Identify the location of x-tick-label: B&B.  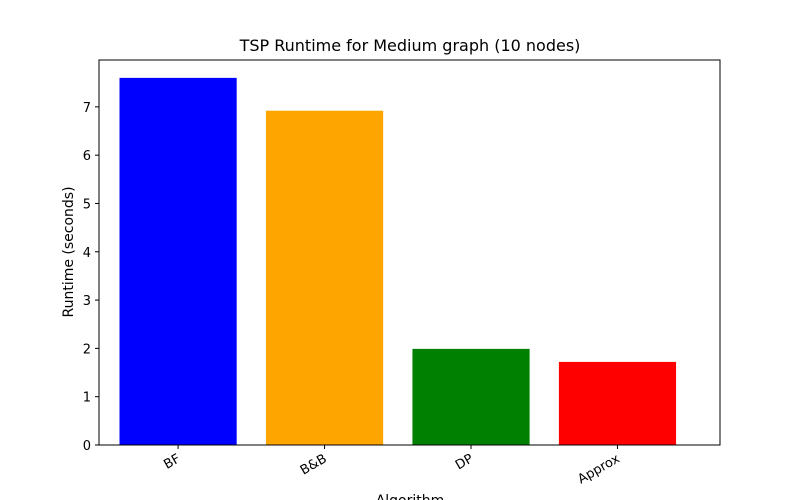
(314, 464).